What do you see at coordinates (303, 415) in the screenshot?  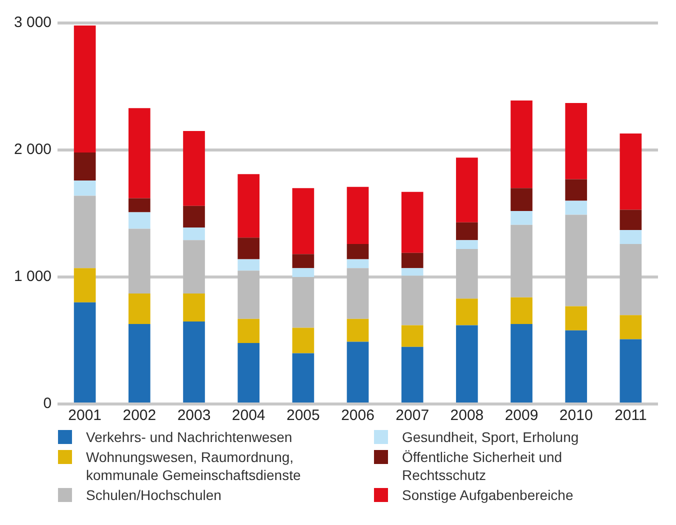 I see `x-tick-label: 2005` at bounding box center [303, 415].